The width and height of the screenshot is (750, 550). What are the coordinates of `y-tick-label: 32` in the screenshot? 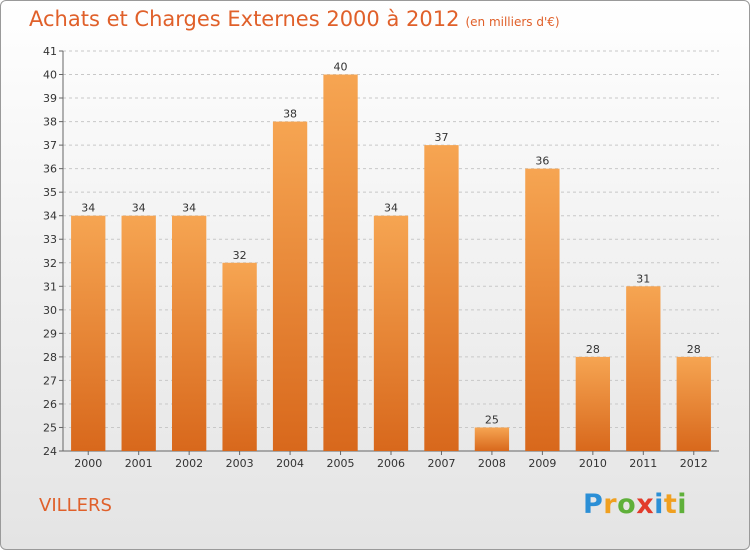 It's located at (50, 263).